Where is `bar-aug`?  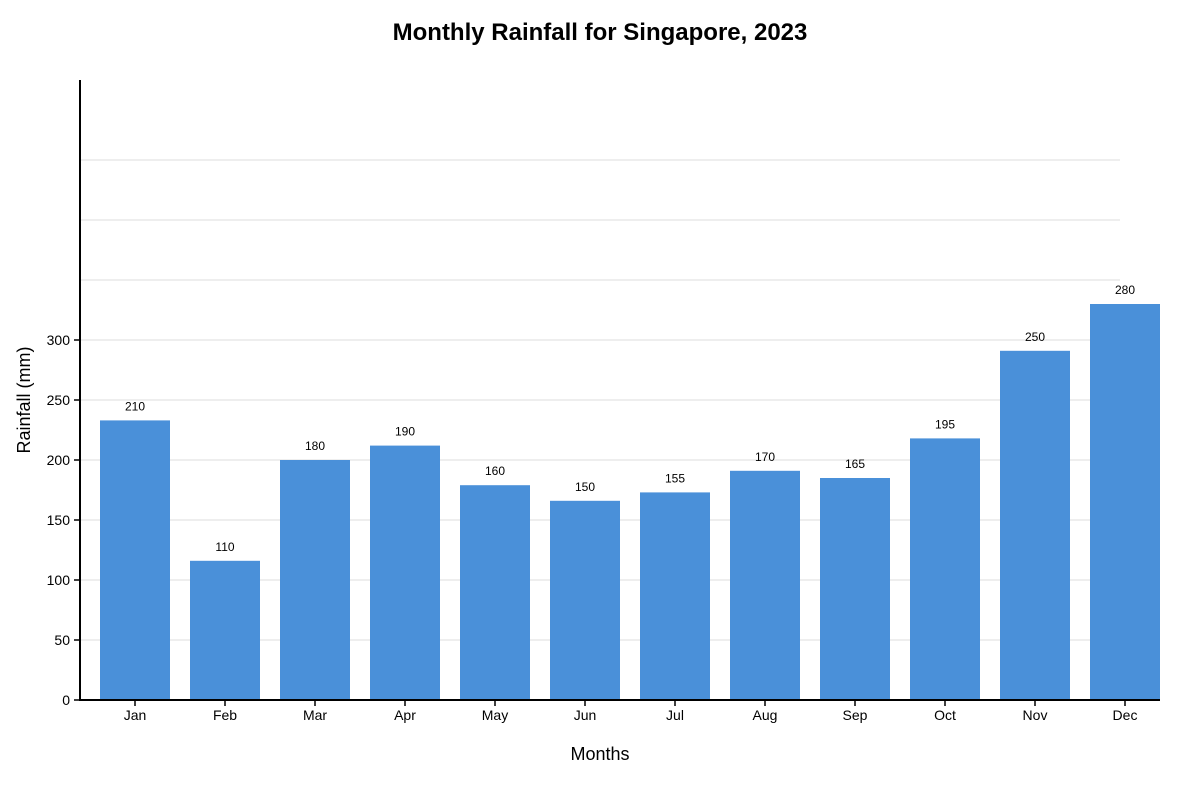 bar-aug is located at coordinates (765, 585).